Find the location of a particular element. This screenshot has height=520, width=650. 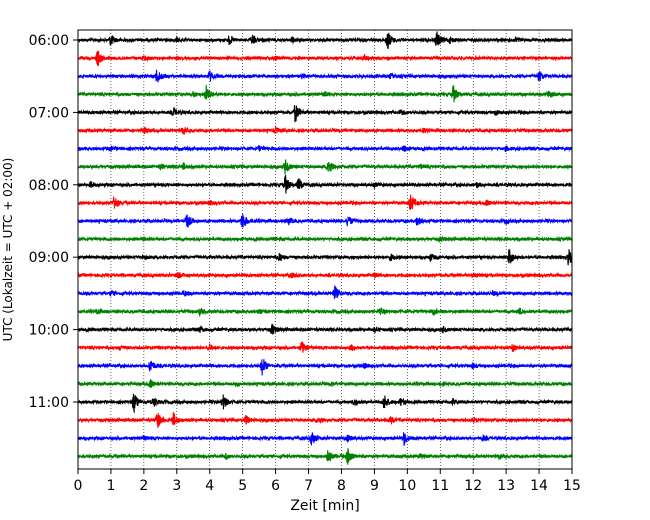

x-tick-label-8: 8 is located at coordinates (341, 486).